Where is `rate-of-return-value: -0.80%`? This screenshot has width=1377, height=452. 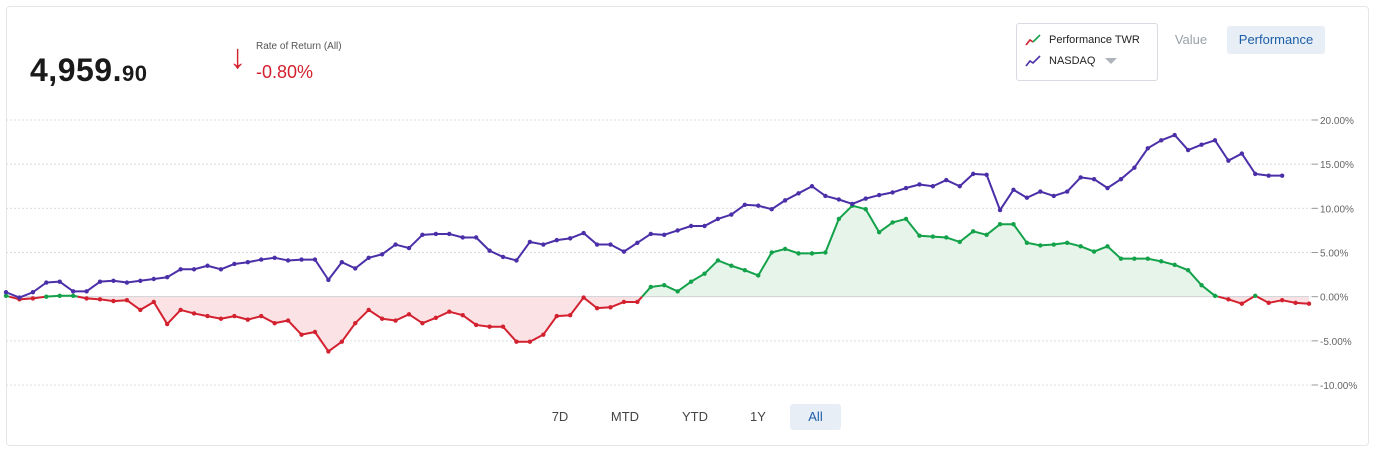 rate-of-return-value: -0.80% is located at coordinates (285, 72).